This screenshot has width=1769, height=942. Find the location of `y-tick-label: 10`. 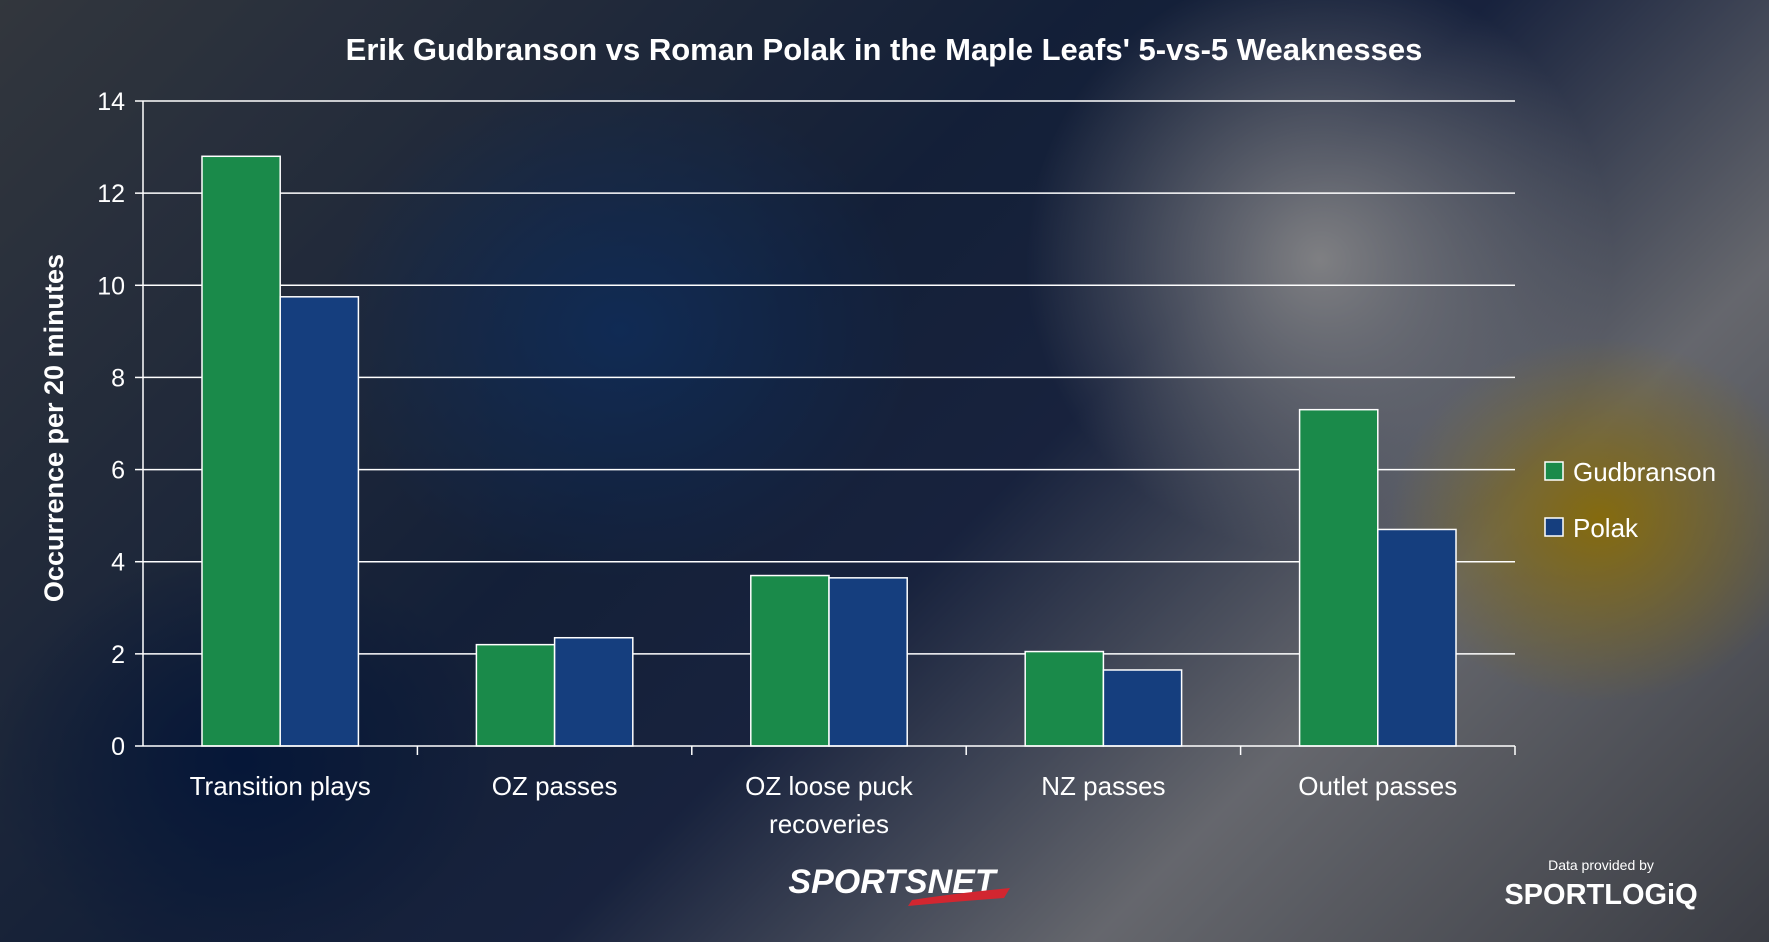

y-tick-label: 10 is located at coordinates (111, 286).